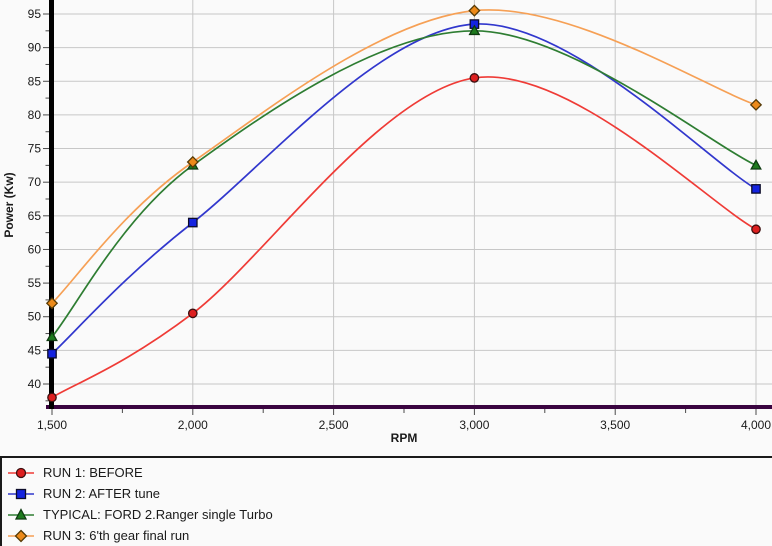 This screenshot has width=772, height=546. What do you see at coordinates (474, 425) in the screenshot?
I see `svg-text: 3,000` at bounding box center [474, 425].